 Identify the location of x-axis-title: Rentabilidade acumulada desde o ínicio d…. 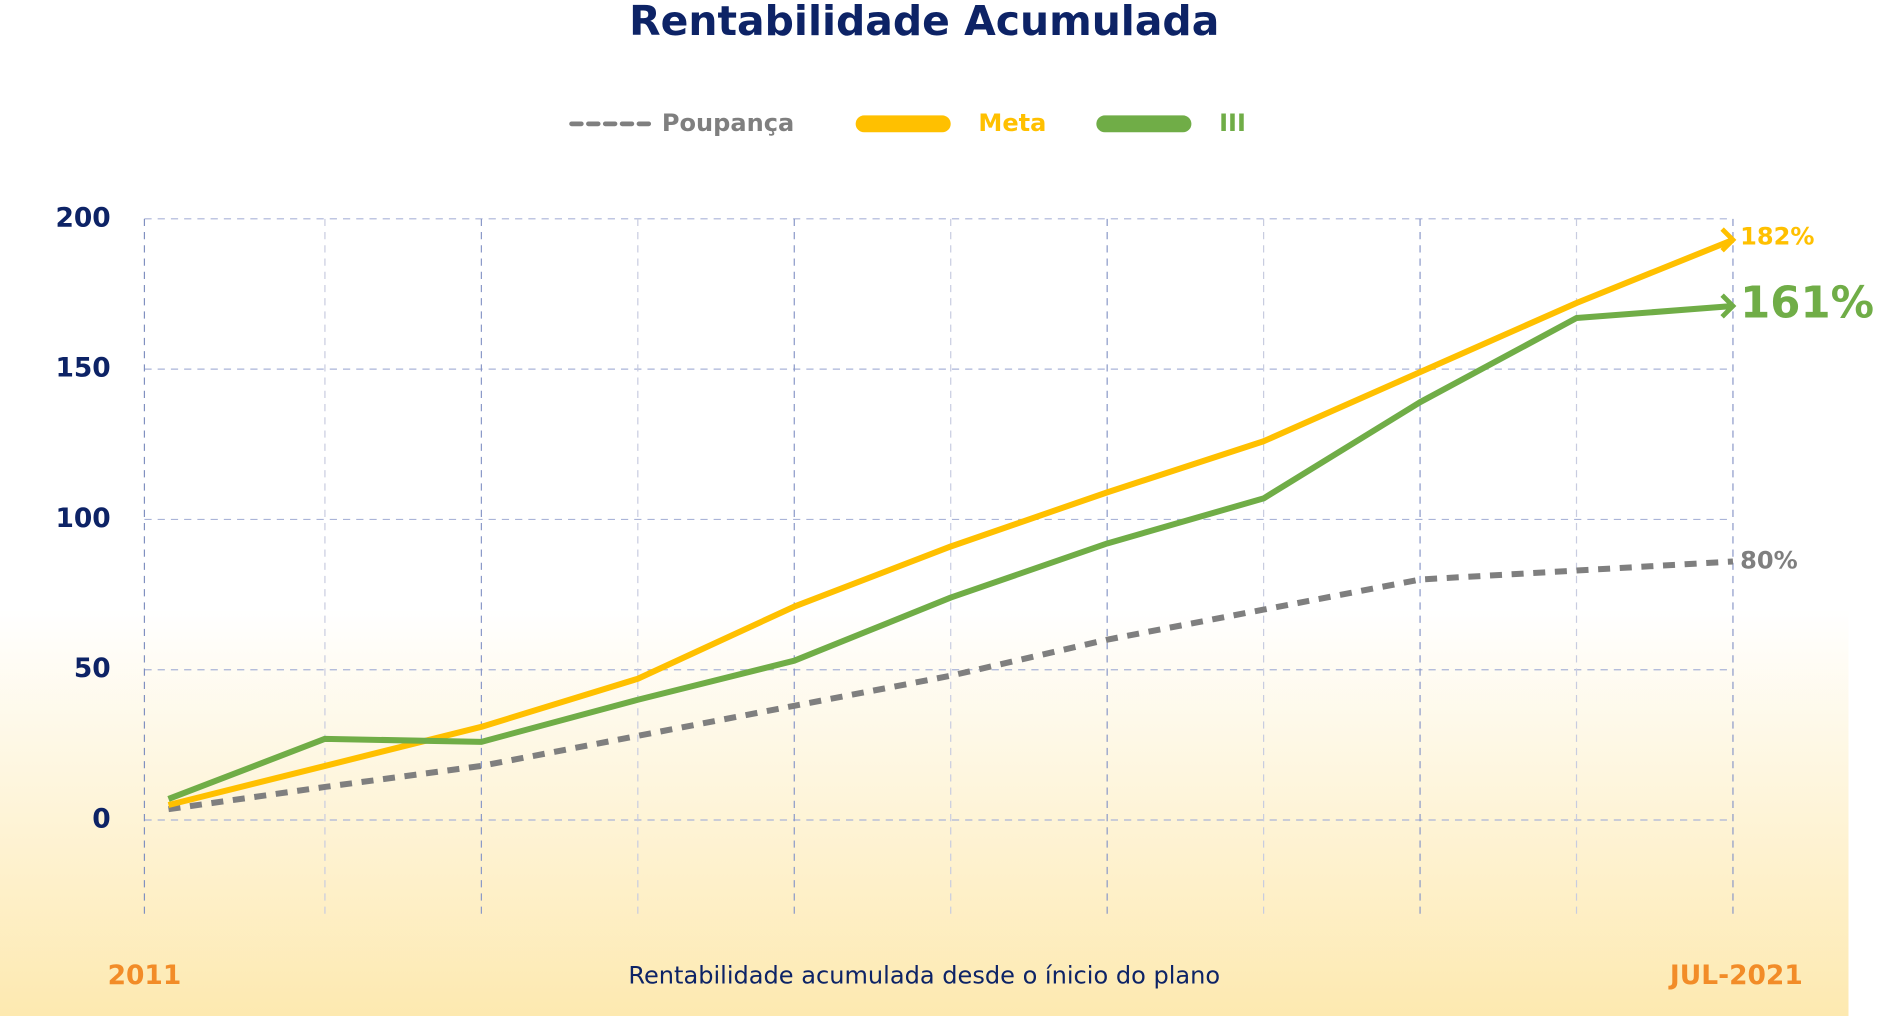
(924, 975).